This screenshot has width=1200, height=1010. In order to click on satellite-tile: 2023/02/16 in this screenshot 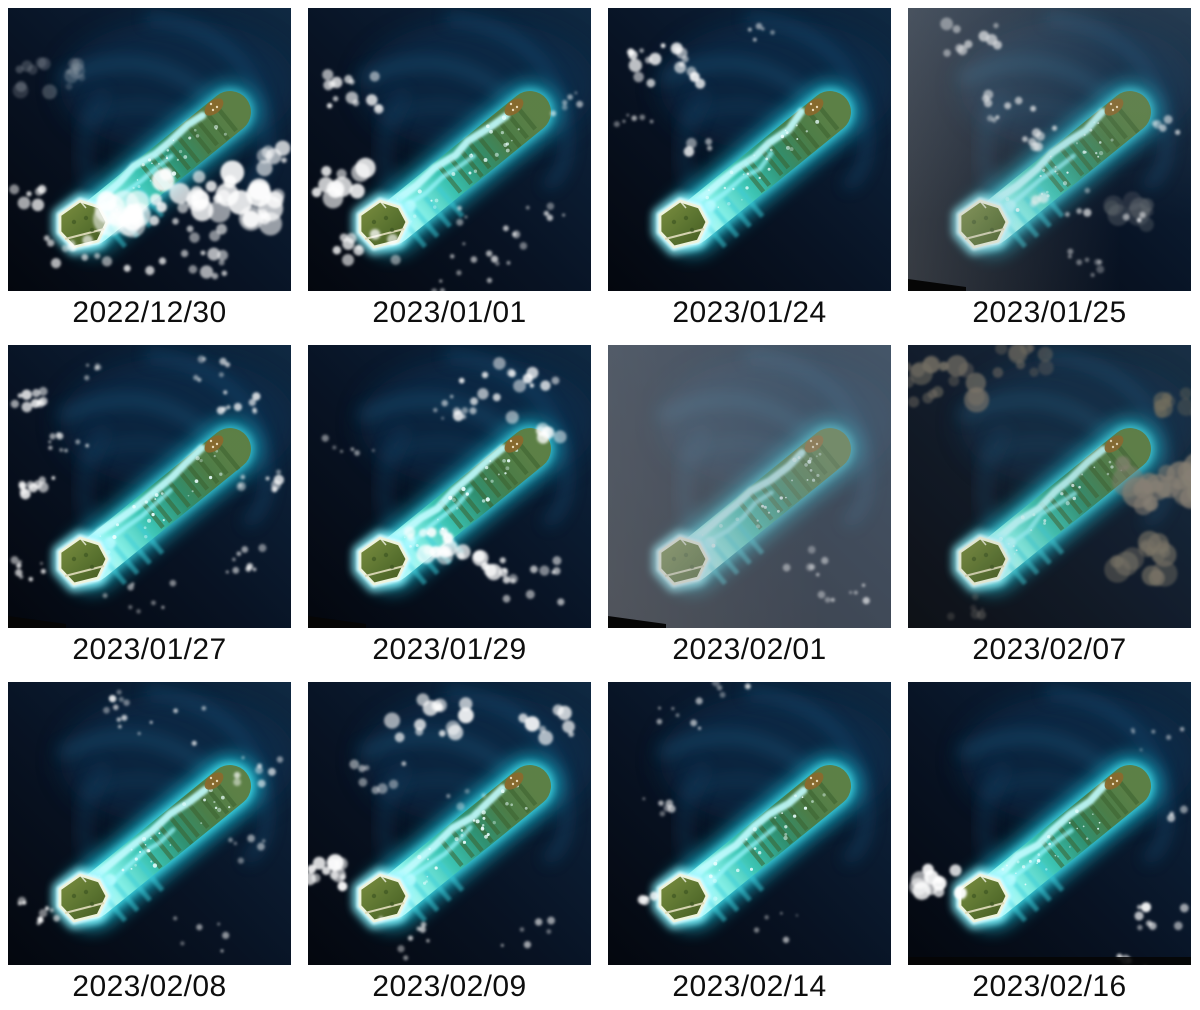, I will do `click(1049, 843)`.